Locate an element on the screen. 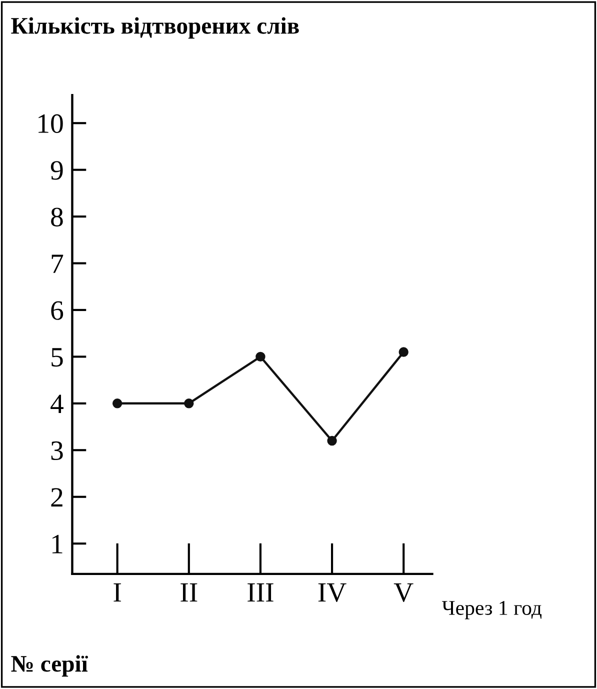 This screenshot has height=689, width=597. x-axis-title: № серії is located at coordinates (49, 666).